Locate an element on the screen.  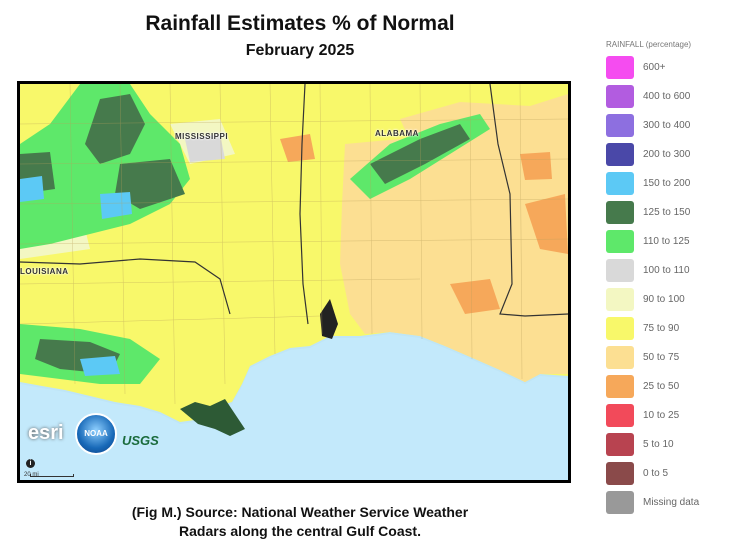
region-150-200-a is located at coordinates (116, 205).